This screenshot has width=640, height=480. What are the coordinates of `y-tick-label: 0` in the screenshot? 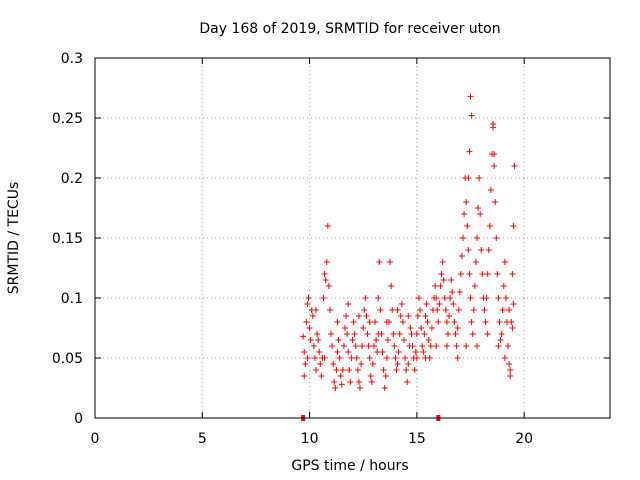 It's located at (78, 419).